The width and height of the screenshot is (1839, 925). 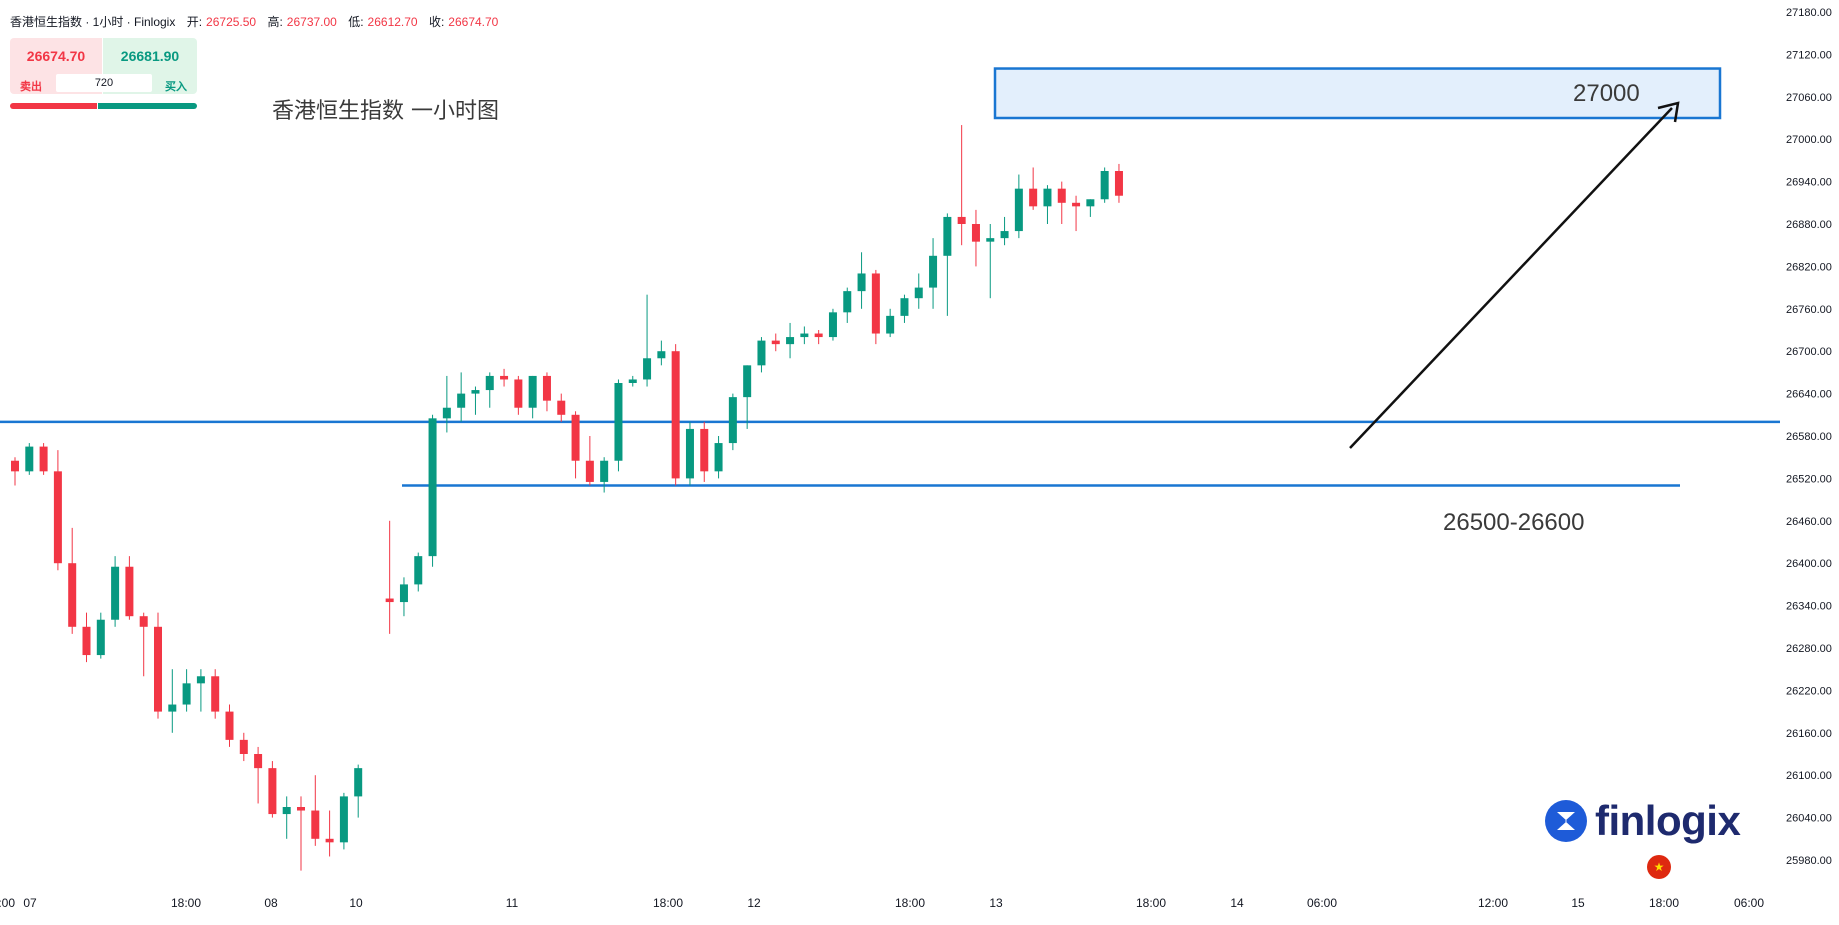 What do you see at coordinates (104, 83) in the screenshot?
I see `spread-value: 720` at bounding box center [104, 83].